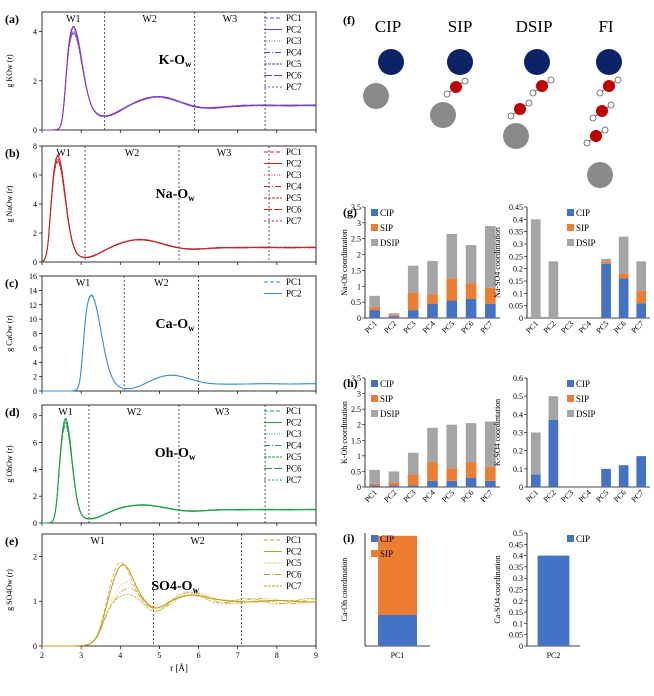 The image size is (654, 696). I want to click on y-tick-label: 16, so click(33, 276).